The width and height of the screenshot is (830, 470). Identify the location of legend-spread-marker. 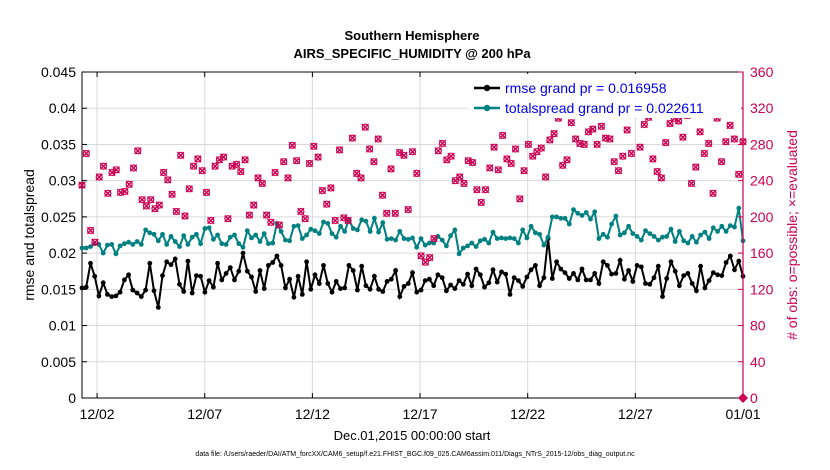
(487, 108).